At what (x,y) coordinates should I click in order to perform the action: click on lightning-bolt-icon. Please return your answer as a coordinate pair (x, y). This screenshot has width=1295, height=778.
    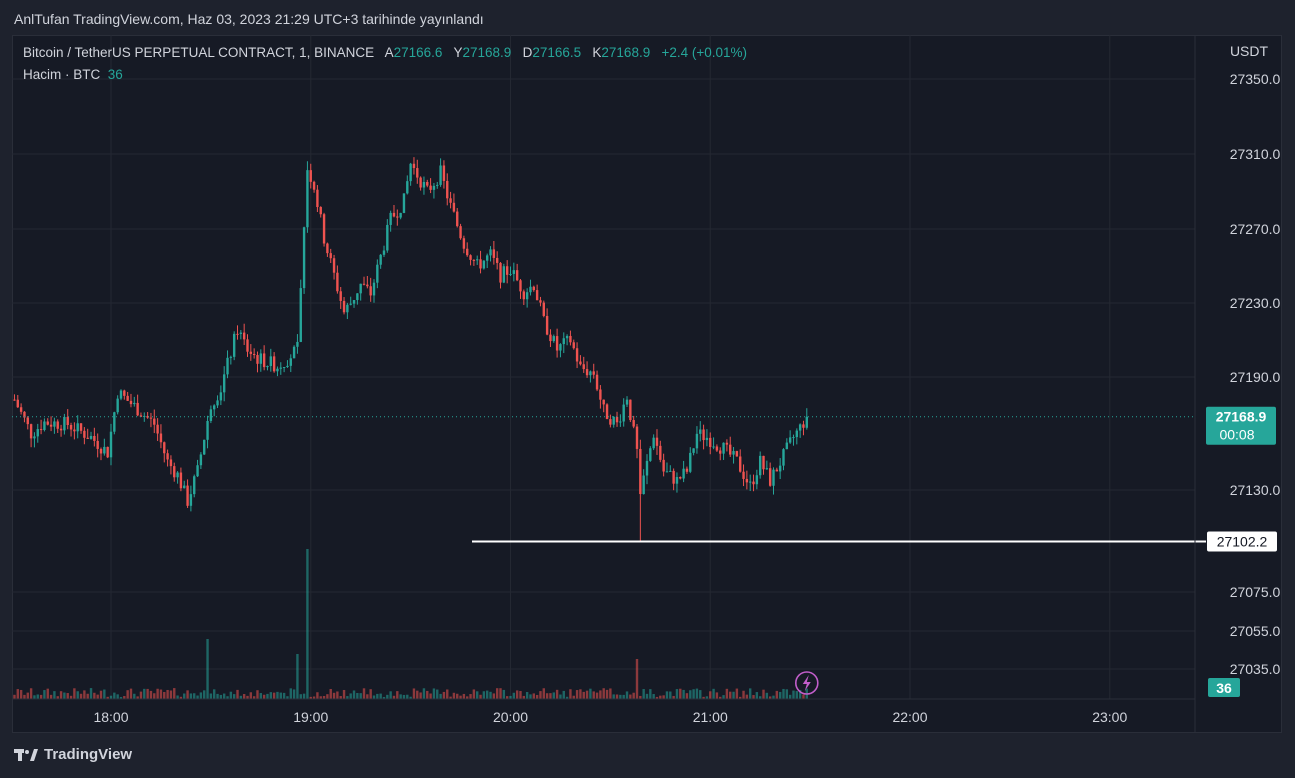
    Looking at the image, I should click on (806, 683).